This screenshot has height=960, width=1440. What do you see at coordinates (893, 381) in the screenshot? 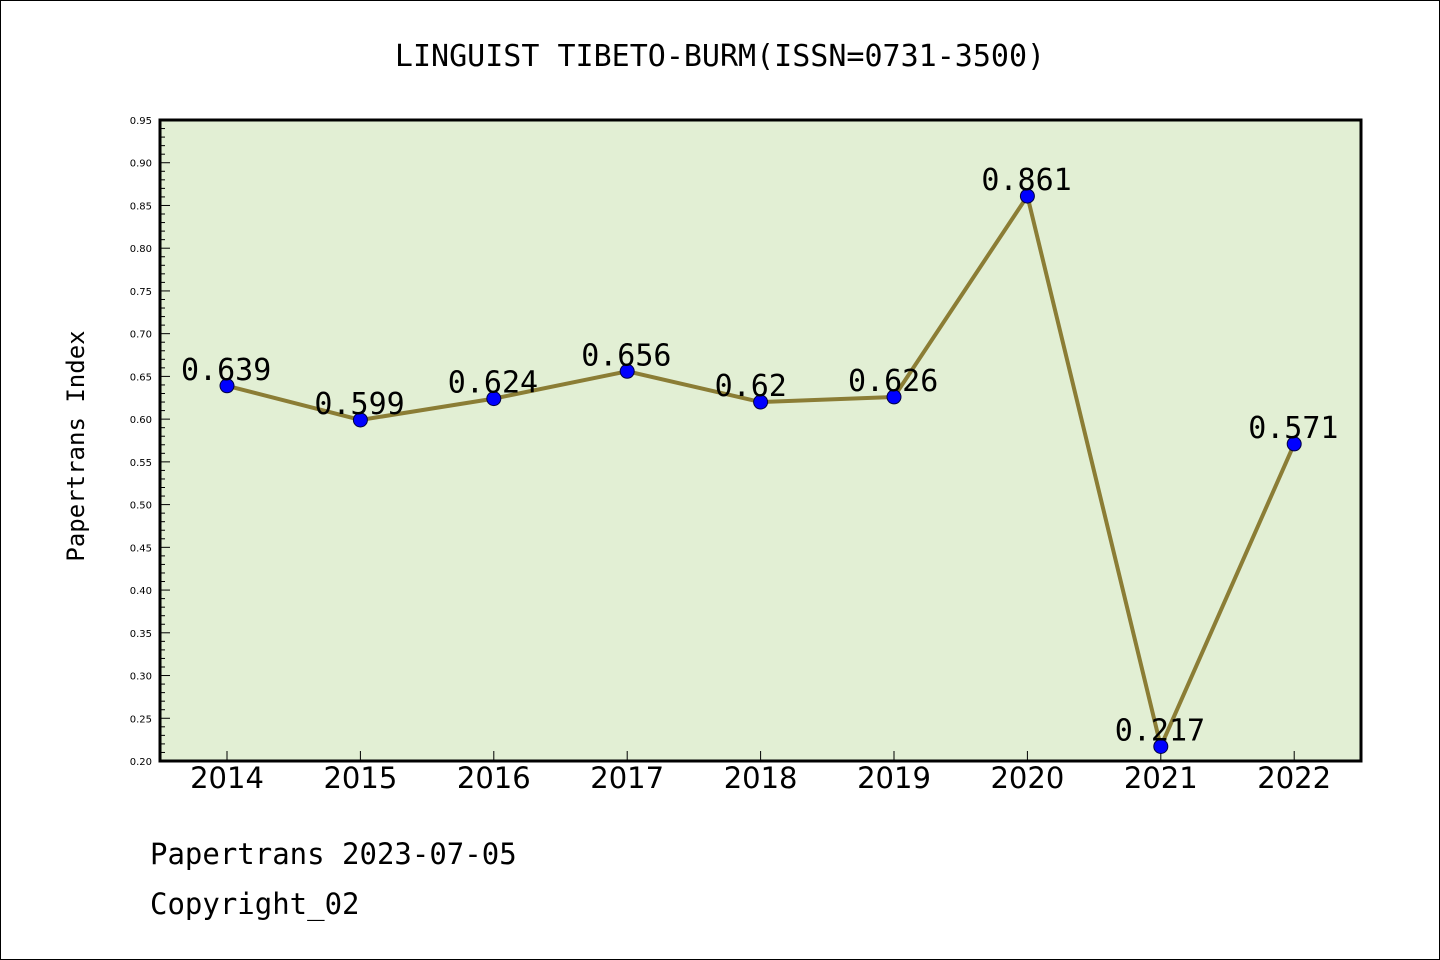
I see `data-label: 0.626` at bounding box center [893, 381].